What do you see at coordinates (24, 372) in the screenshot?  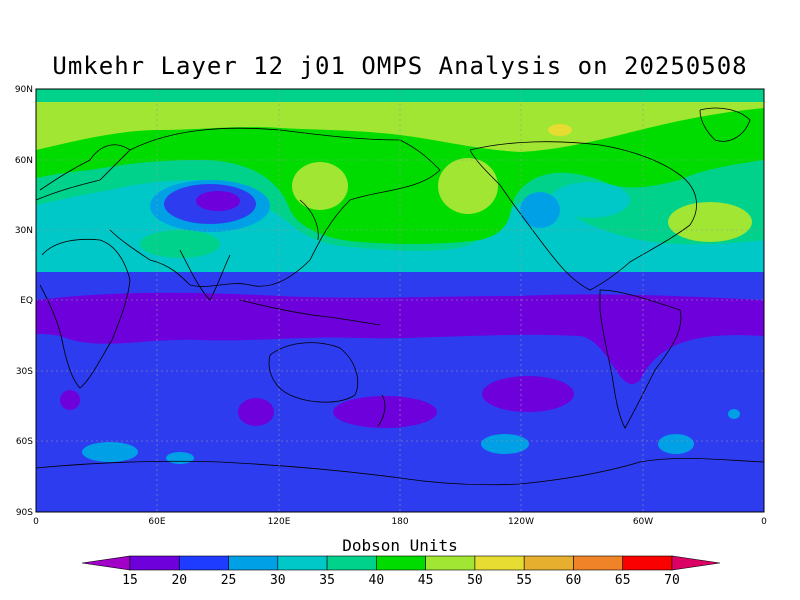 I see `lat-label: 30S` at bounding box center [24, 372].